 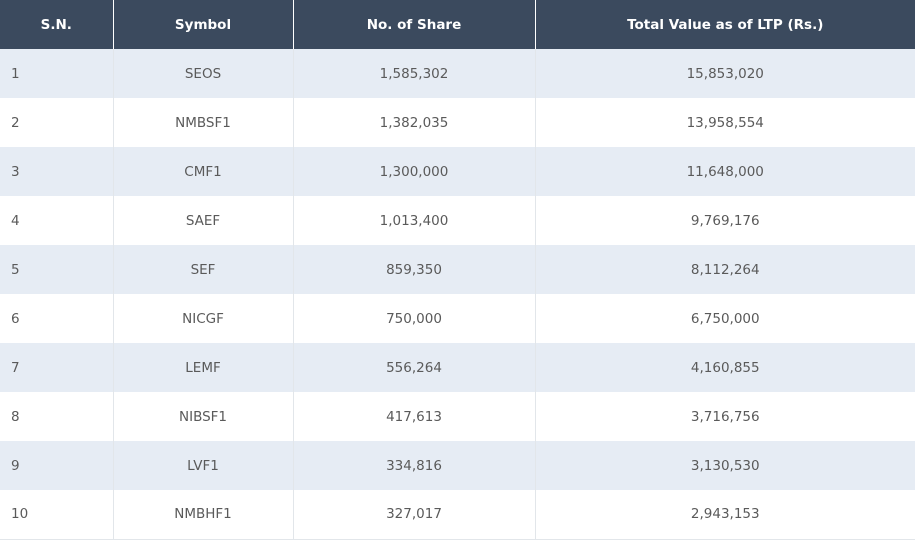 I want to click on cell-sn: 7, so click(x=57, y=367).